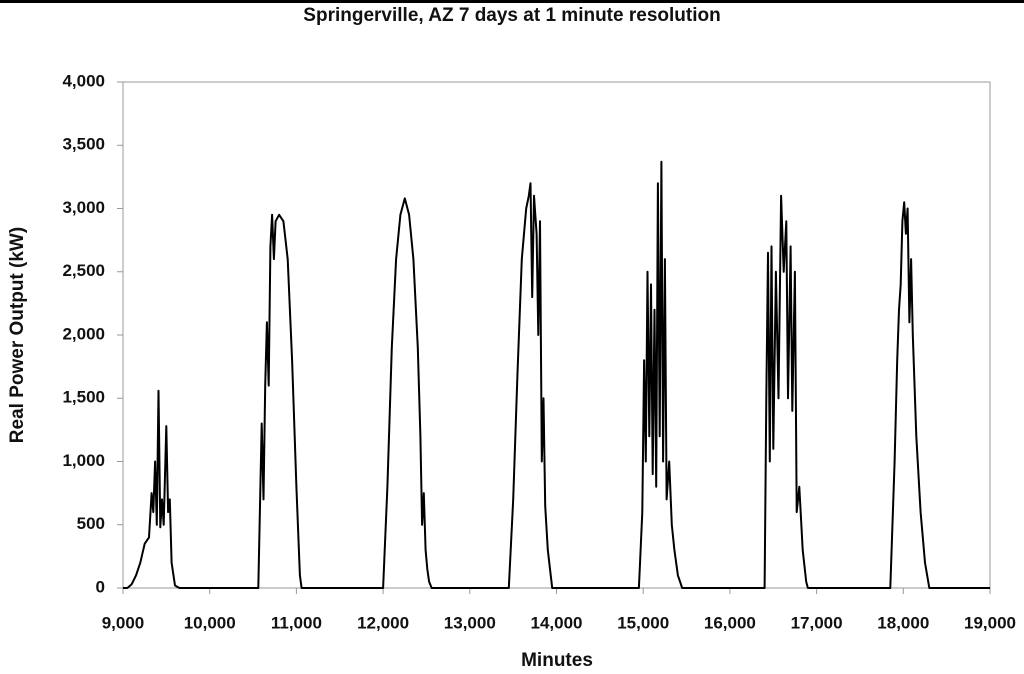 This screenshot has height=674, width=1024. What do you see at coordinates (83, 80) in the screenshot?
I see `y-tick-label: 4,000` at bounding box center [83, 80].